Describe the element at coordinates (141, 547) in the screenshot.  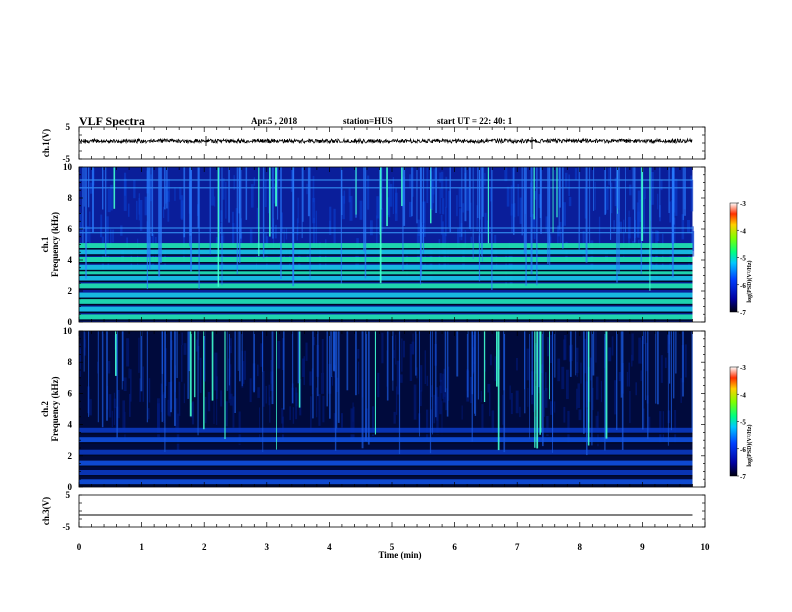
I see `x-tick-label: 1` at that location.